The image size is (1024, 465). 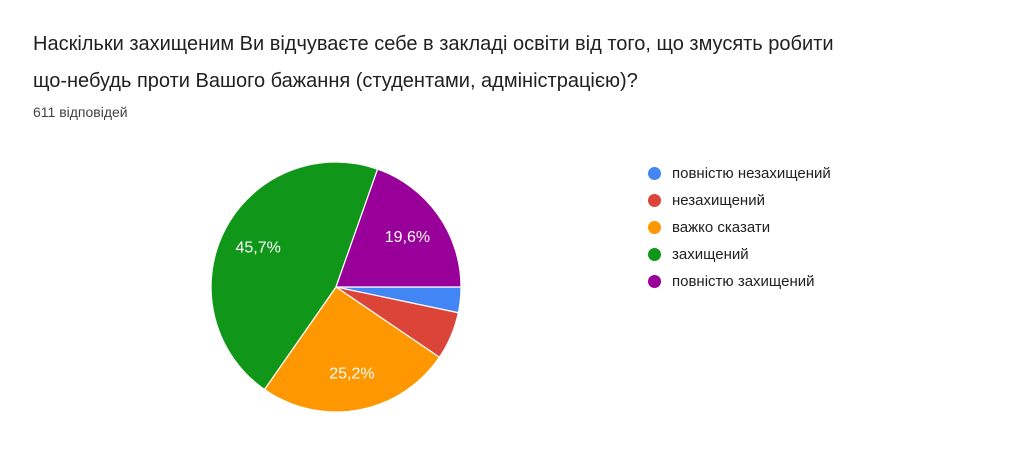 What do you see at coordinates (407, 237) in the screenshot?
I see `slice-label-5: 19,6%` at bounding box center [407, 237].